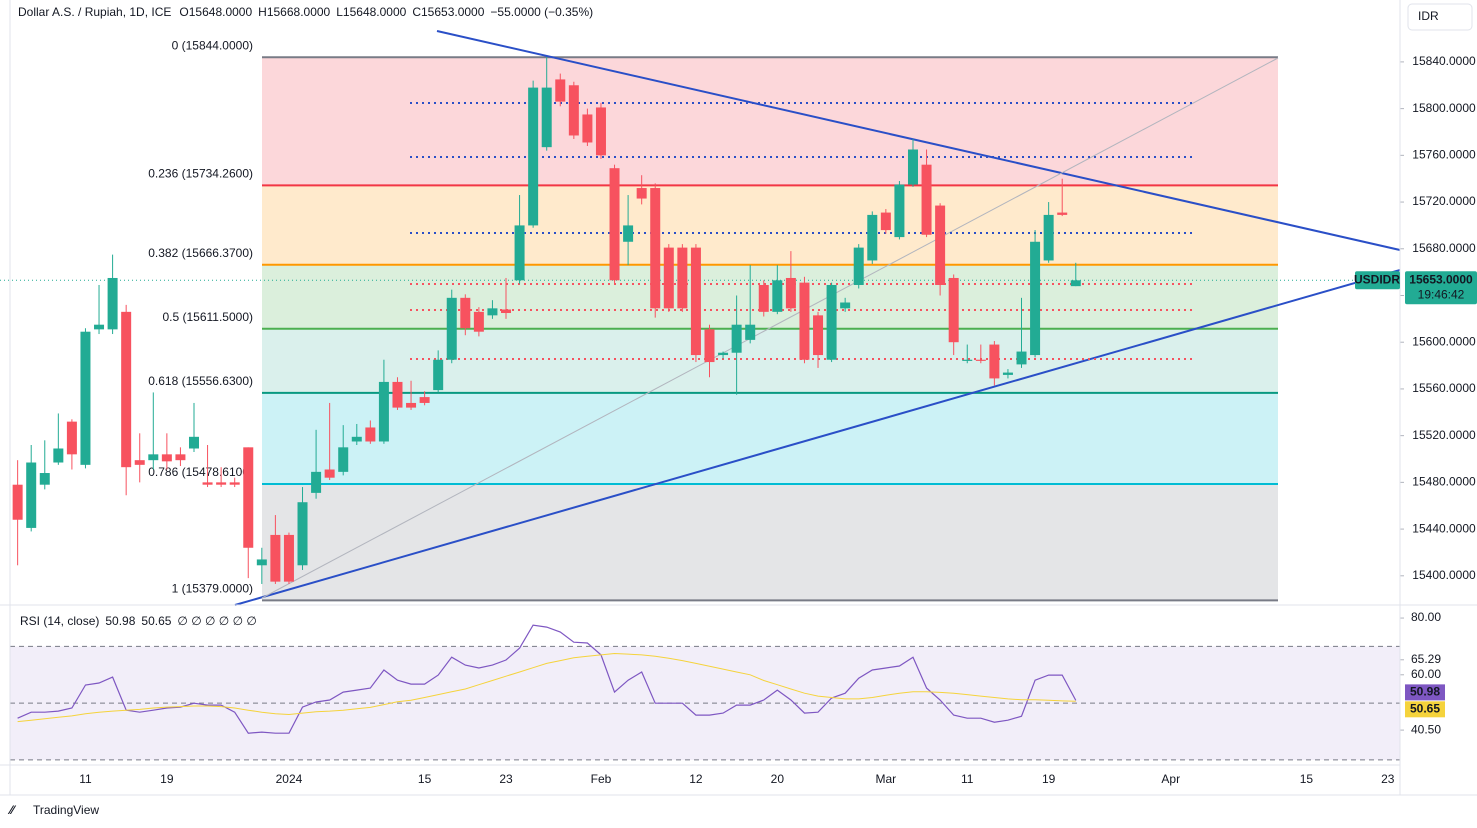 The height and width of the screenshot is (828, 1477). I want to click on fib-label: 0.786 (15478.6100), so click(200, 472).